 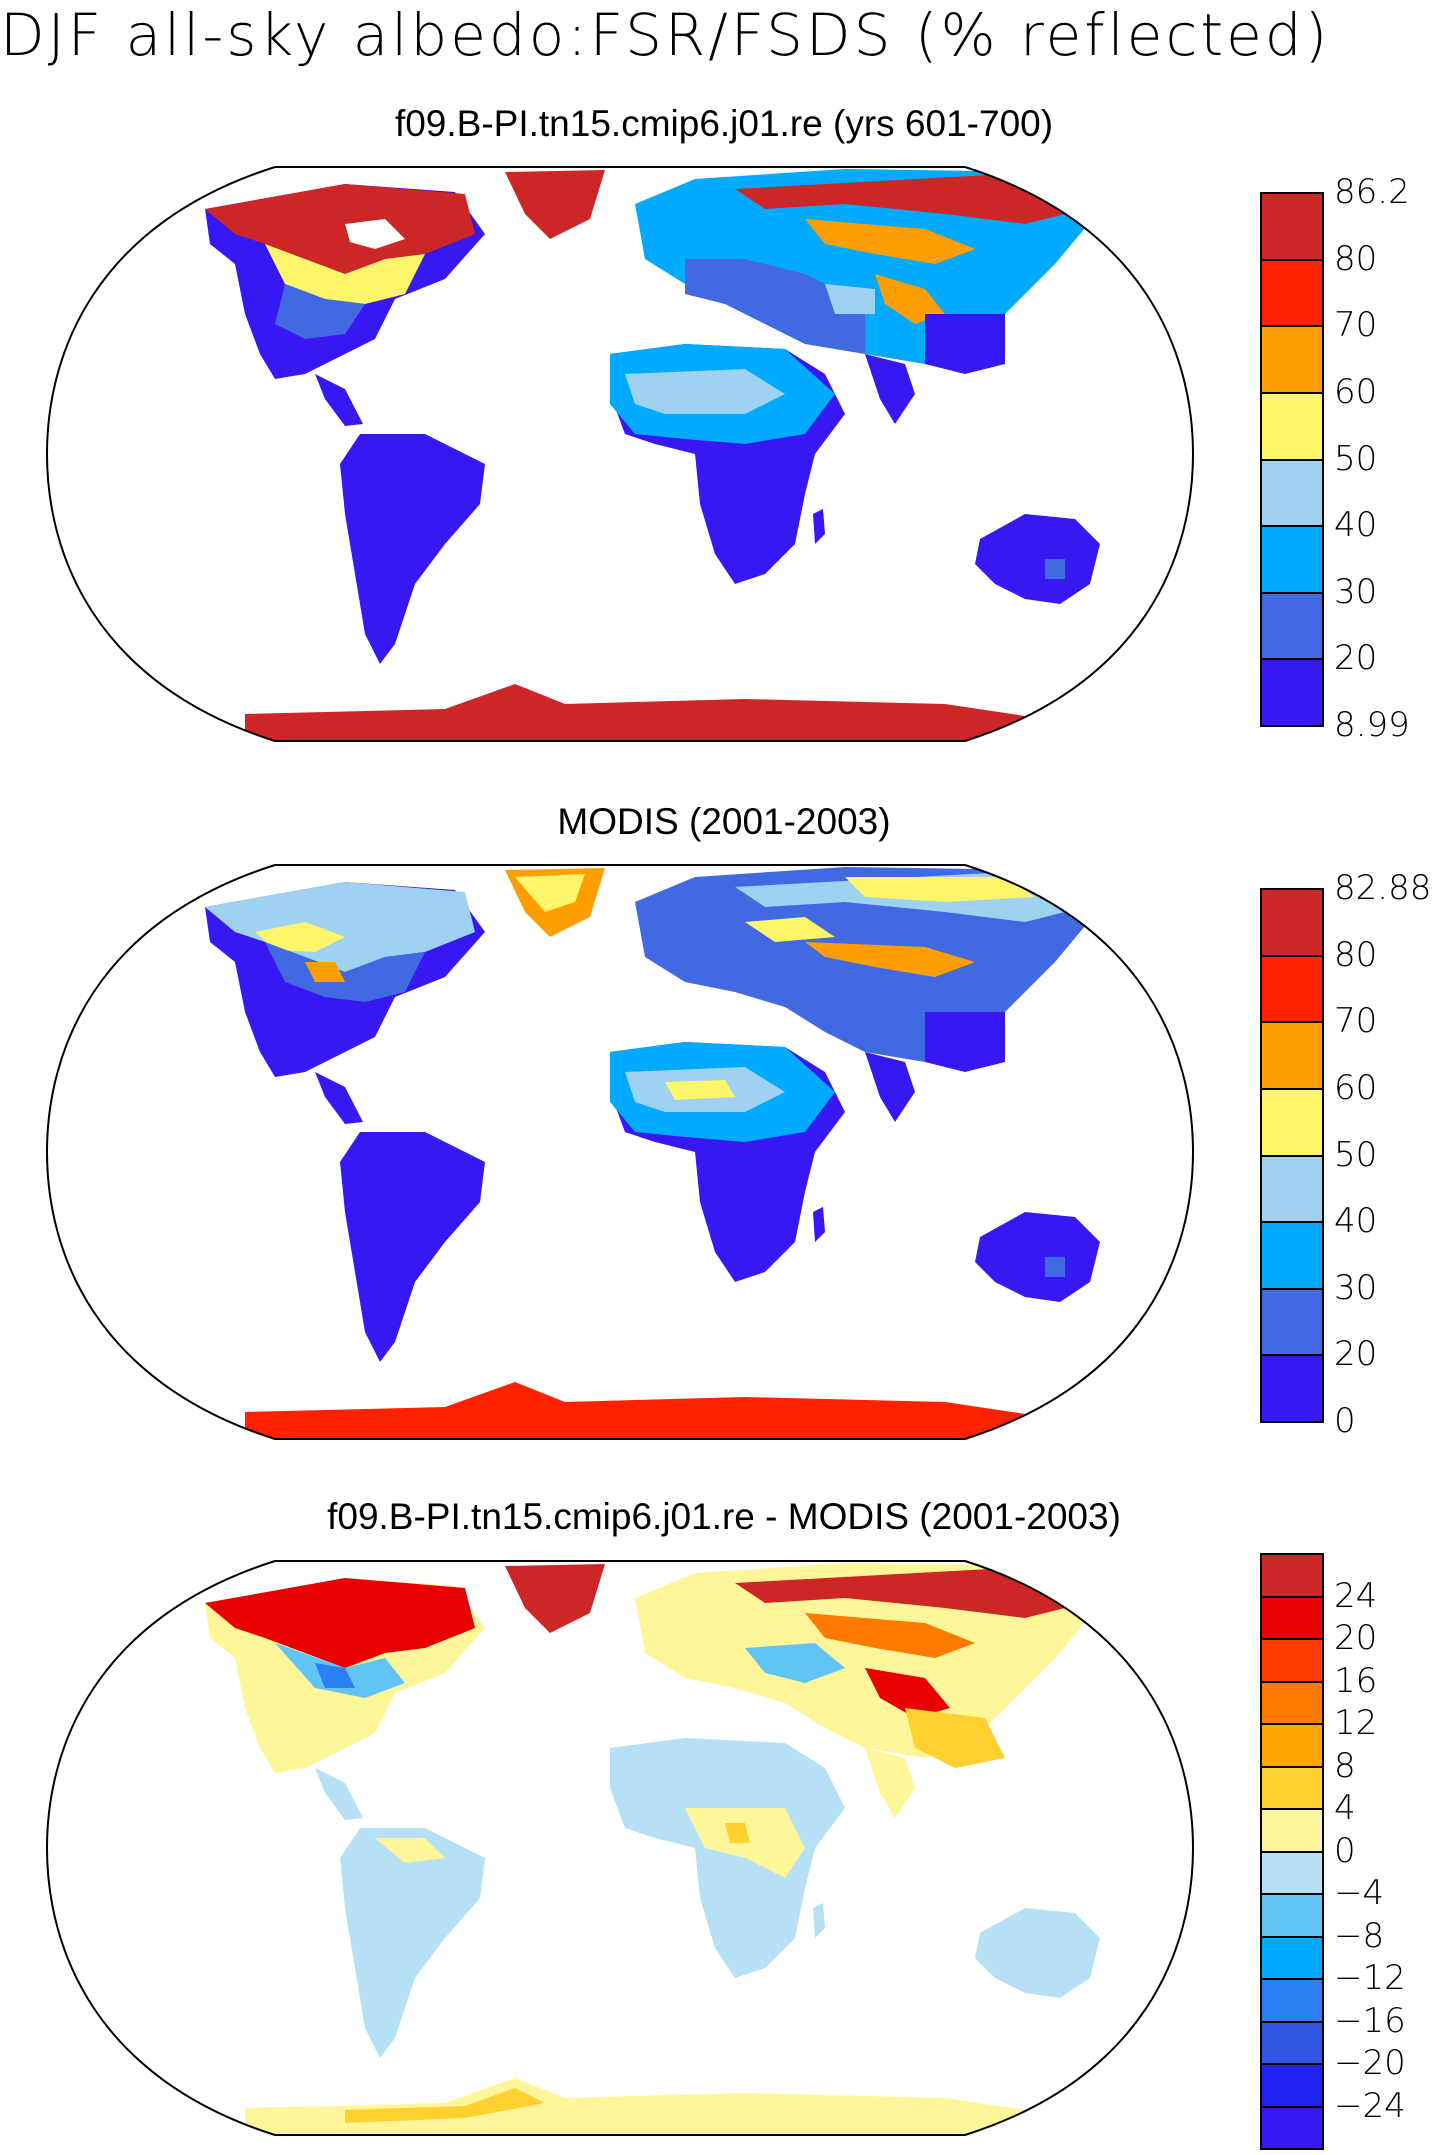 I want to click on colorbar-label: −8, so click(x=1359, y=1935).